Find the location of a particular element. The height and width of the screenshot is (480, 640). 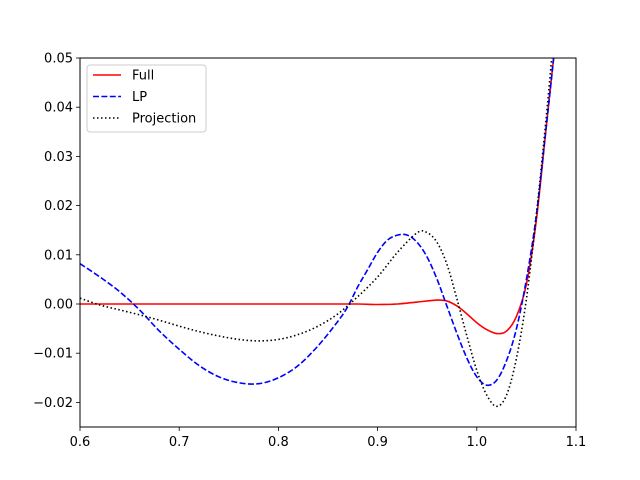

y-tick-label: 0.03 is located at coordinates (58, 157).